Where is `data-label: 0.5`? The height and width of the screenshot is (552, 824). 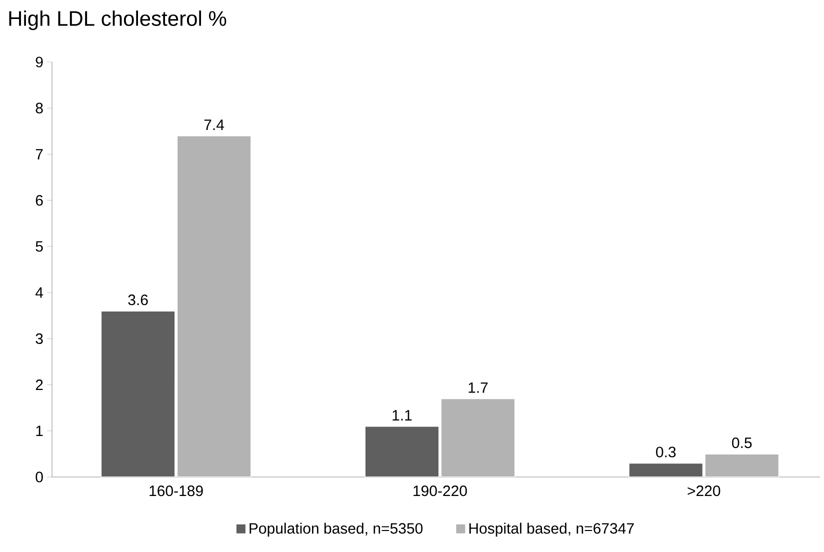
data-label: 0.5 is located at coordinates (742, 442).